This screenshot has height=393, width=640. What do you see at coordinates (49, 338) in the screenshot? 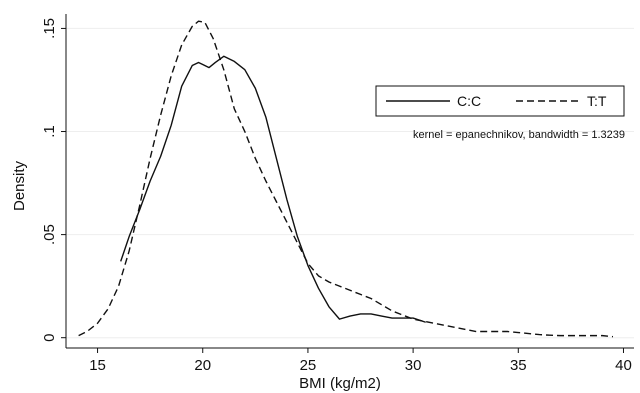
I see `y-tick-label: 0` at bounding box center [49, 338].